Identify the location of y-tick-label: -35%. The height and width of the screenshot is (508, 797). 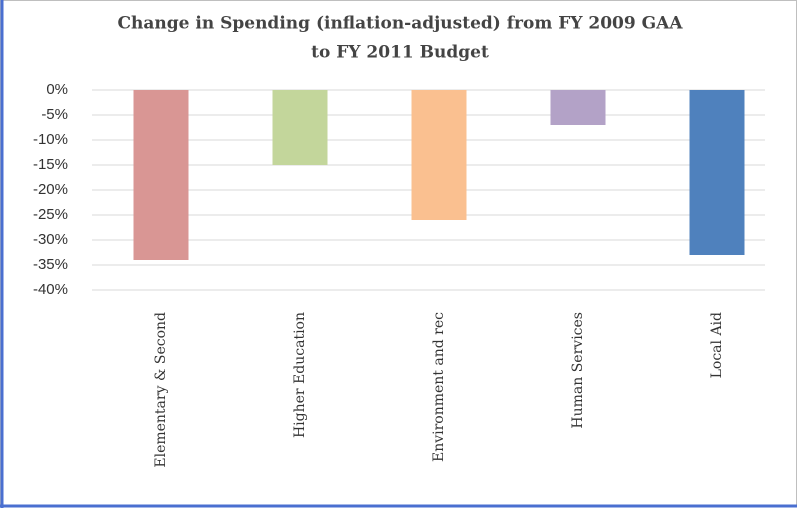
(50, 264).